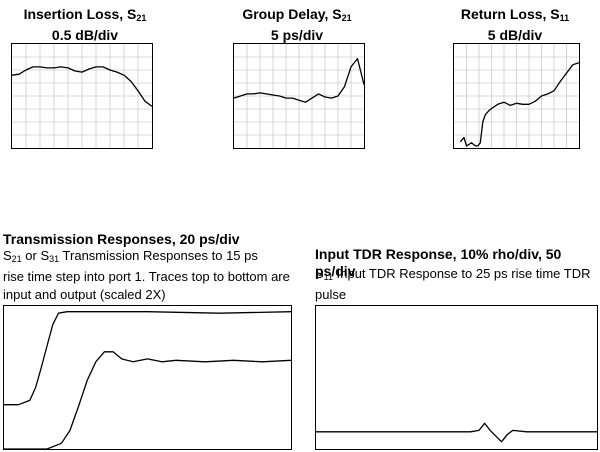 This screenshot has height=452, width=600. What do you see at coordinates (319, 273) in the screenshot?
I see `tdr-cap-s: S` at bounding box center [319, 273].